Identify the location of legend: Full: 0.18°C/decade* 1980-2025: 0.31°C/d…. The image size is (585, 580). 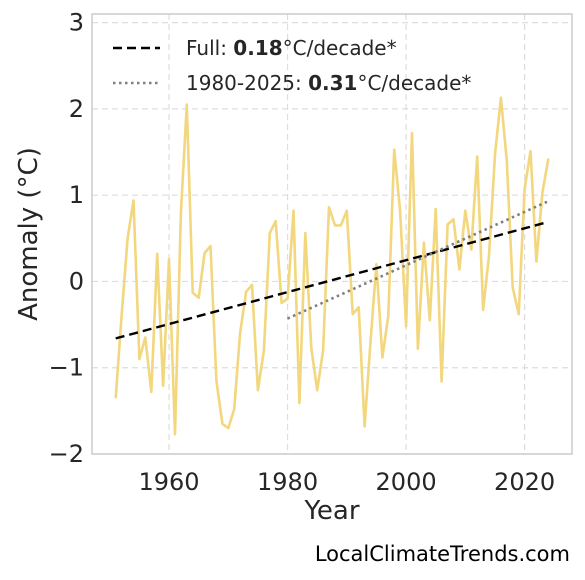
(292, 65).